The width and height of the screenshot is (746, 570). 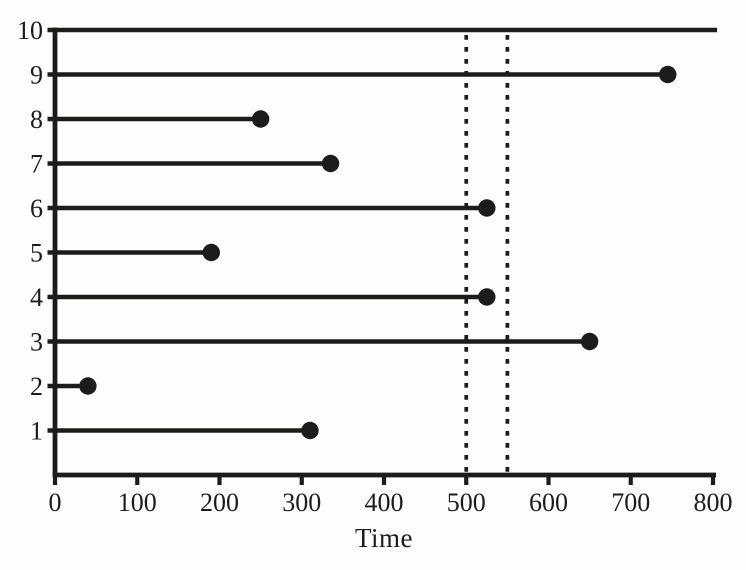 What do you see at coordinates (36, 75) in the screenshot?
I see `y-tick-label: 9` at bounding box center [36, 75].